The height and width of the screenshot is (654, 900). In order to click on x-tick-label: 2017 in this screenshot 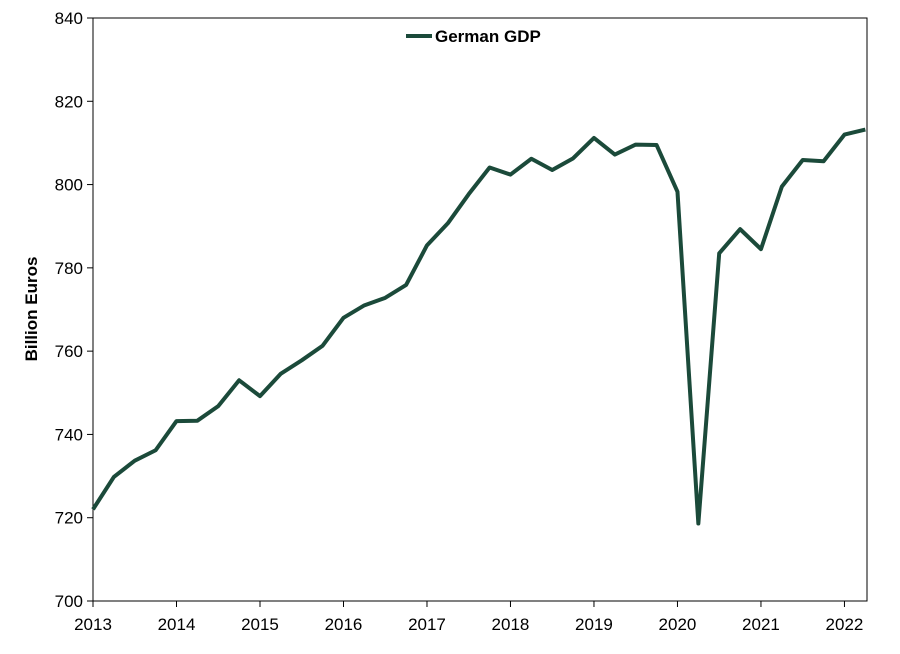, I will do `click(427, 624)`.